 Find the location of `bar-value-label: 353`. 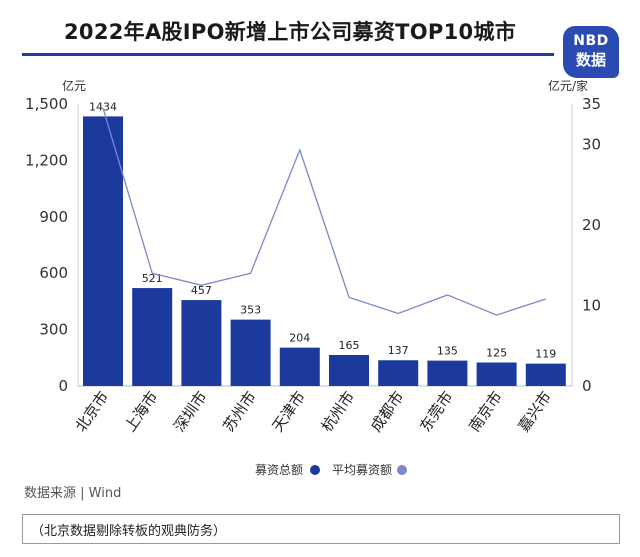

bar-value-label: 353 is located at coordinates (250, 310).